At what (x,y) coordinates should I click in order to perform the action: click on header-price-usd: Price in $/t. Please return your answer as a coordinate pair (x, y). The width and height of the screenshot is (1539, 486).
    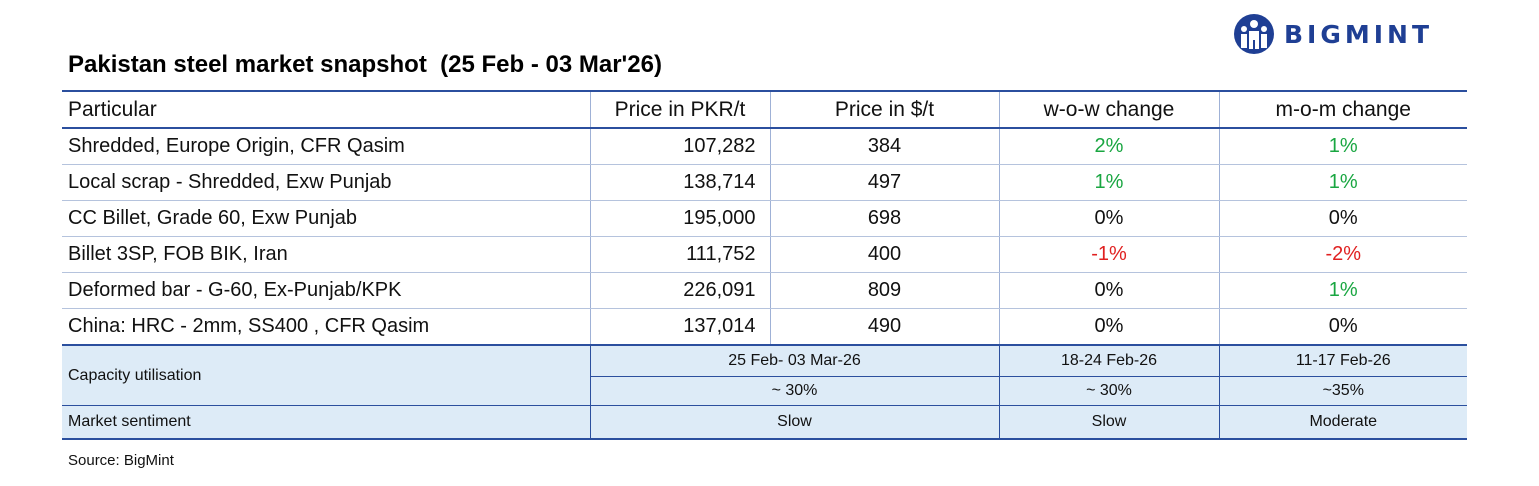
    Looking at the image, I should click on (884, 109).